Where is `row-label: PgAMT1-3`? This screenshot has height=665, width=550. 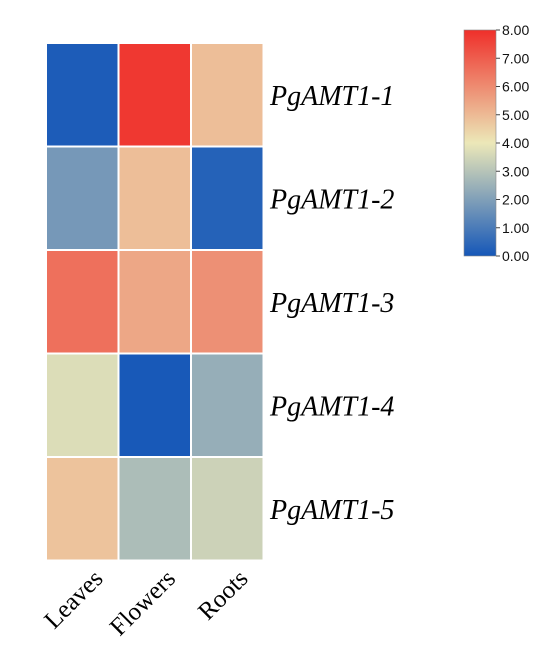
row-label: PgAMT1-3 is located at coordinates (331, 303).